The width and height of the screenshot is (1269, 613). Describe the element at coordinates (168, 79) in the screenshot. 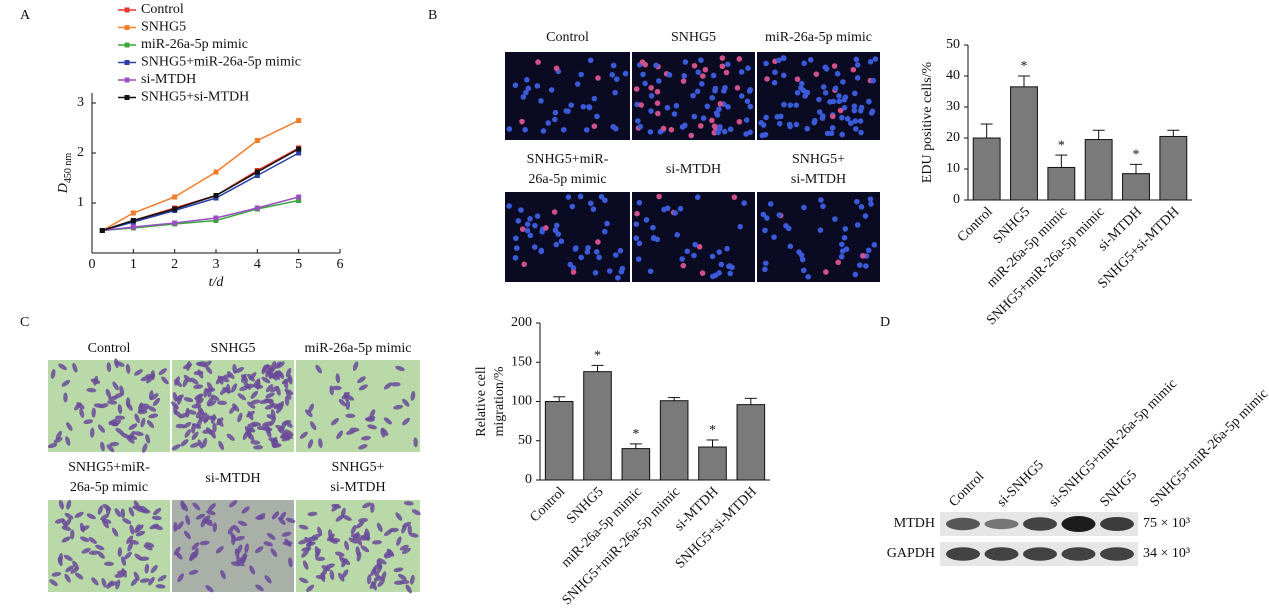

I see `legend-label: si-MTDH` at that location.